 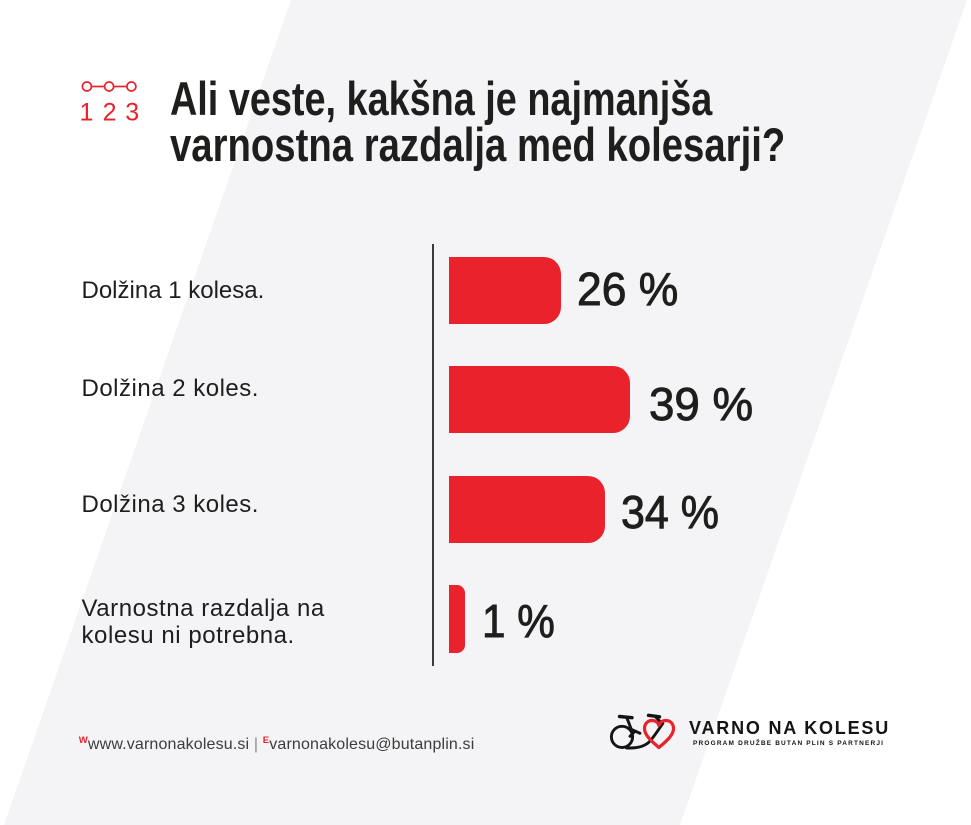 I want to click on svg-text: 3, so click(x=132, y=113).